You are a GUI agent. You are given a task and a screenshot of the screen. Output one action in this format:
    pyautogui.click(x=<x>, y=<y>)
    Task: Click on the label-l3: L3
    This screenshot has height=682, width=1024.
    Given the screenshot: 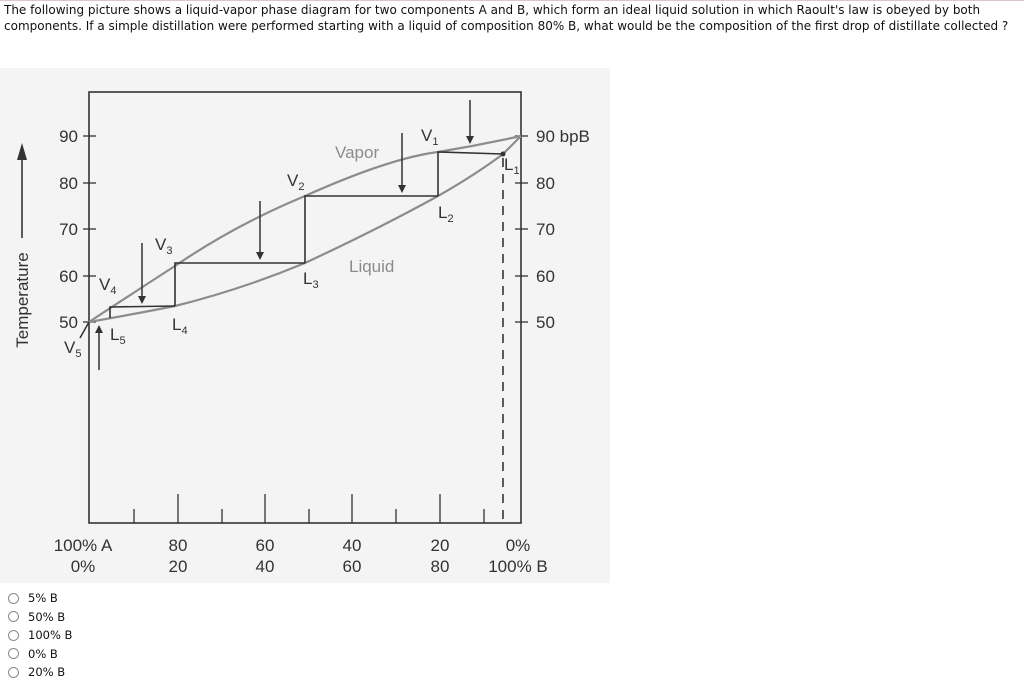 What is the action you would take?
    pyautogui.click(x=311, y=280)
    